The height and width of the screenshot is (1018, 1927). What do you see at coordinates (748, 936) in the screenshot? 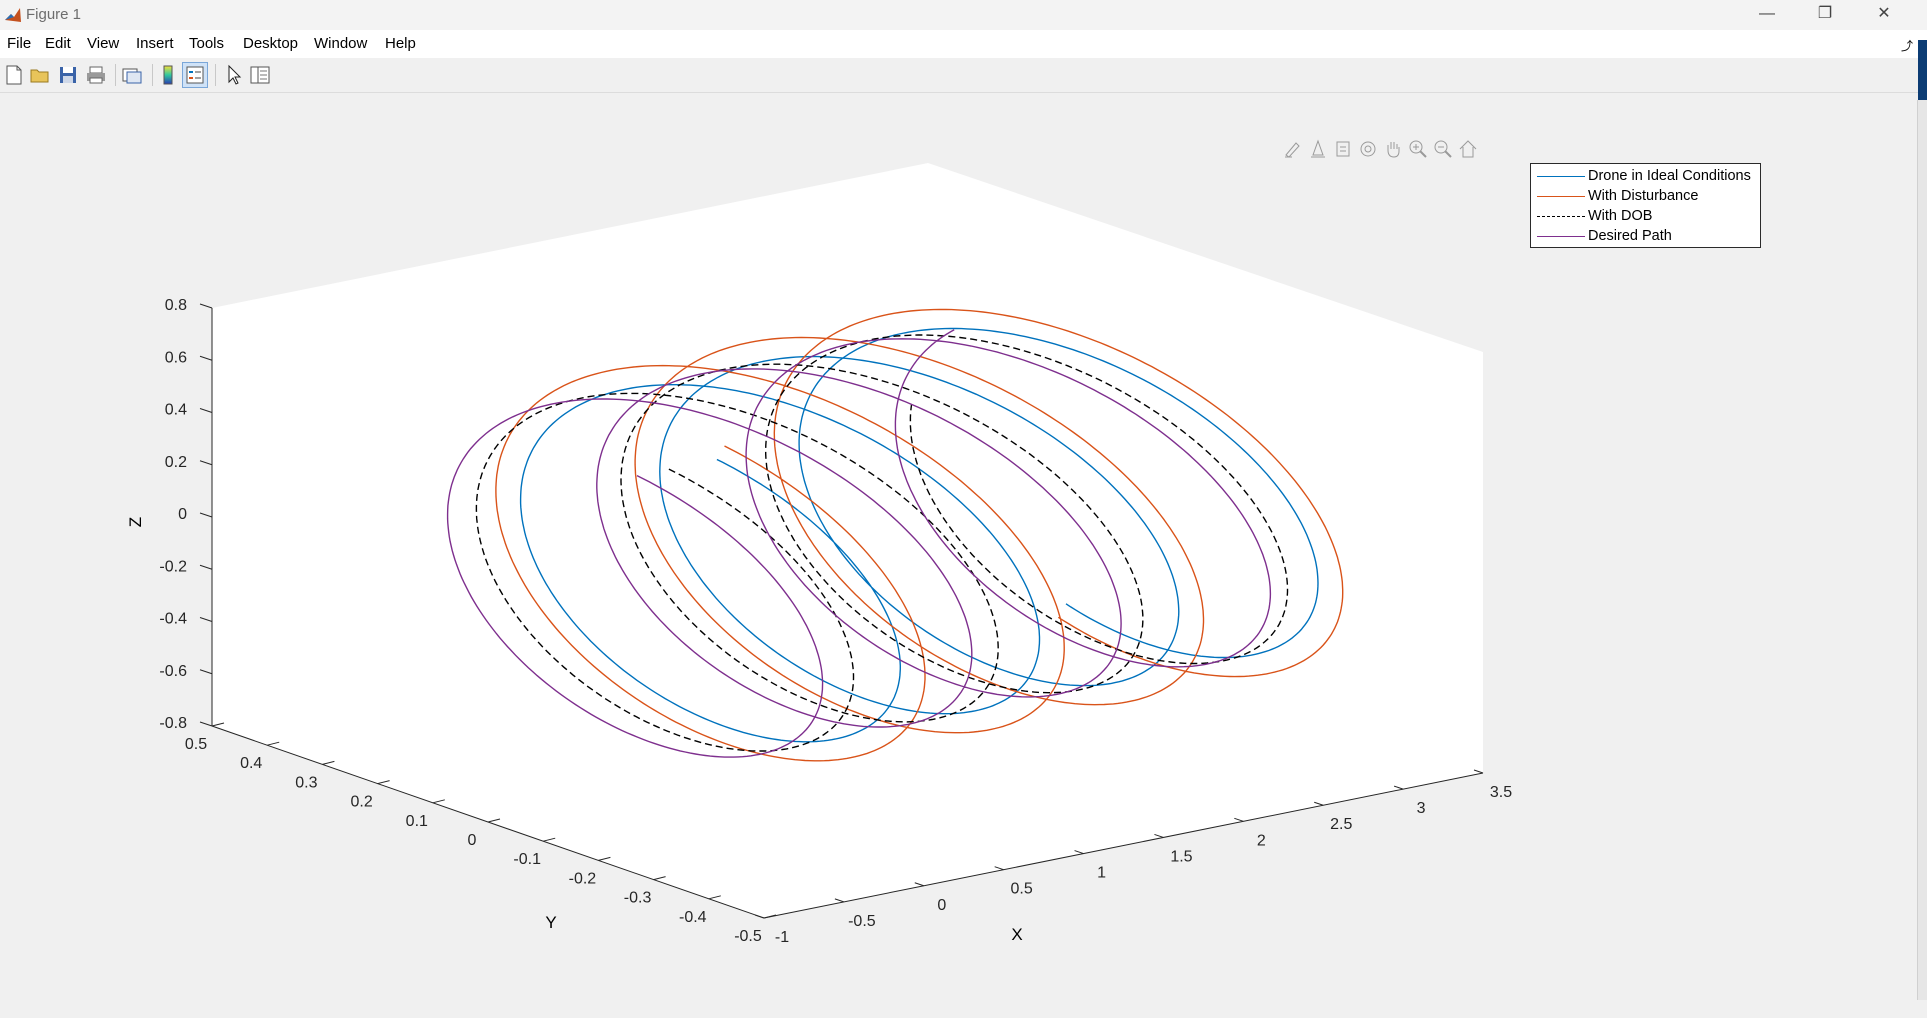
I see `y-tick-label: -0.5` at bounding box center [748, 936].